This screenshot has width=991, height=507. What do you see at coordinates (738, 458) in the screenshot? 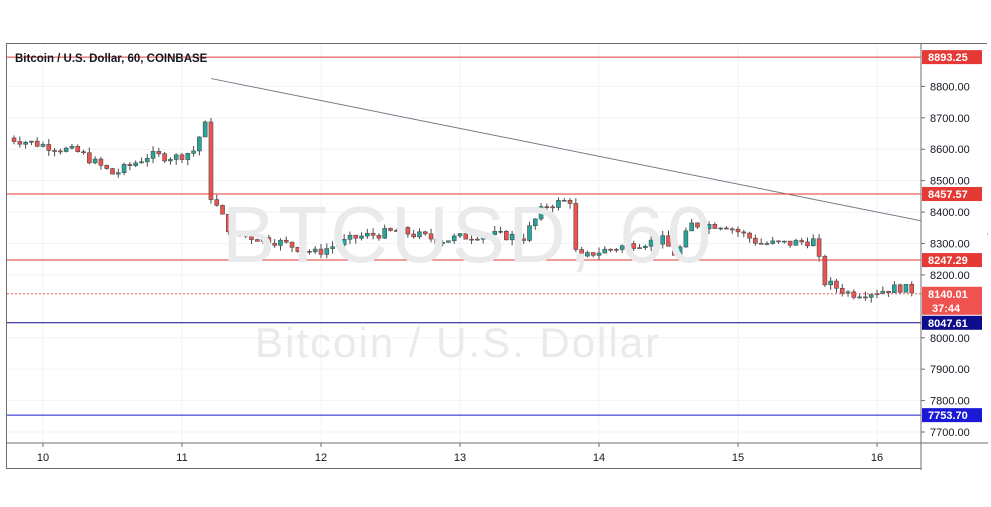
I see `x-tick-label: 15` at bounding box center [738, 458].